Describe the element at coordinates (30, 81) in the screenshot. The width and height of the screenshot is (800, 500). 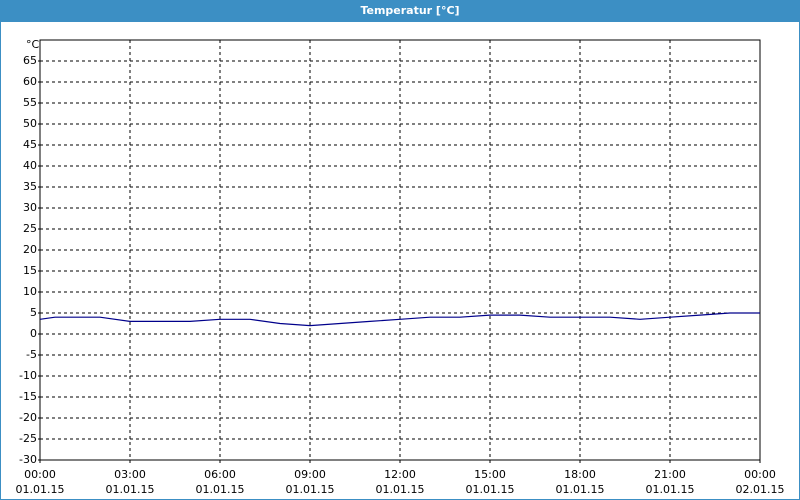
I see `y-tick-label: 60` at that location.